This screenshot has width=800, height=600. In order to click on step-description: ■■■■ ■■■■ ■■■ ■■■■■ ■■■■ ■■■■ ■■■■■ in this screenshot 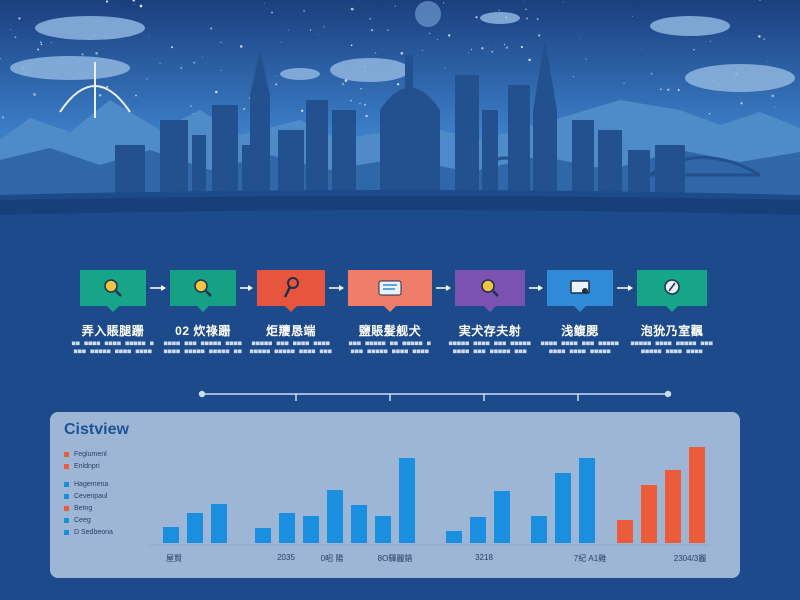, I will do `click(580, 347)`.